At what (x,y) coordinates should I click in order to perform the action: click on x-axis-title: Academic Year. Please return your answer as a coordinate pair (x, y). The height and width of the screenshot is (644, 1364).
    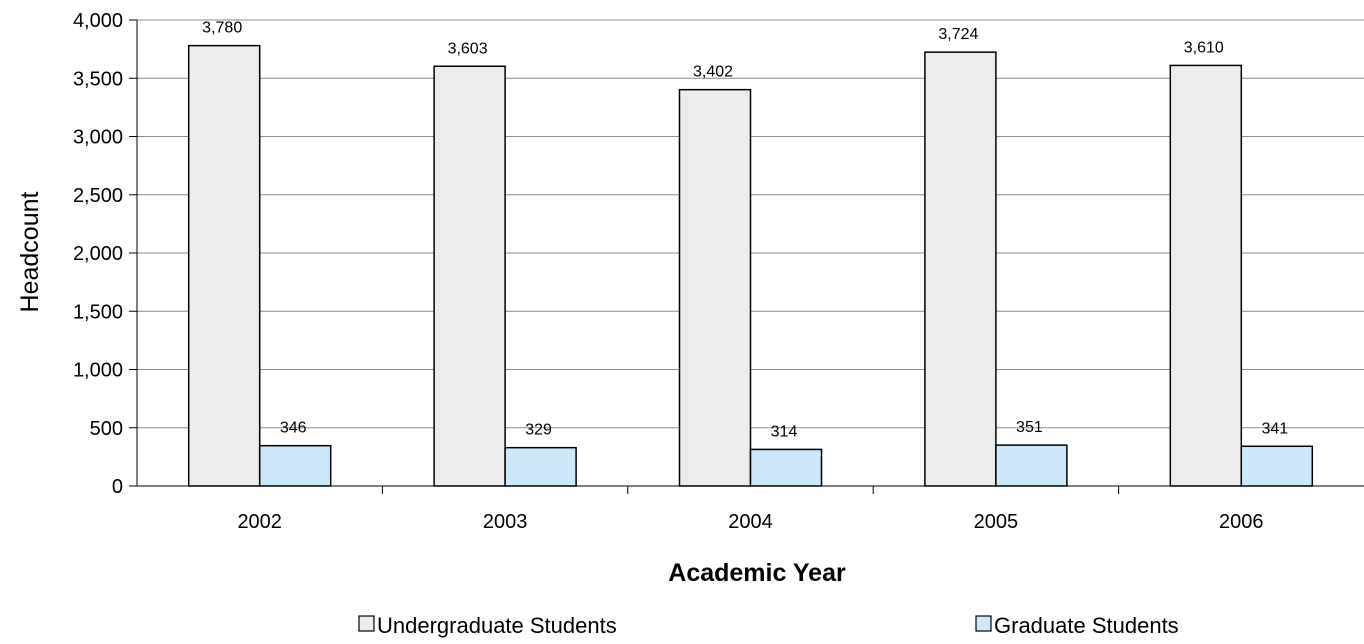
    Looking at the image, I should click on (757, 573).